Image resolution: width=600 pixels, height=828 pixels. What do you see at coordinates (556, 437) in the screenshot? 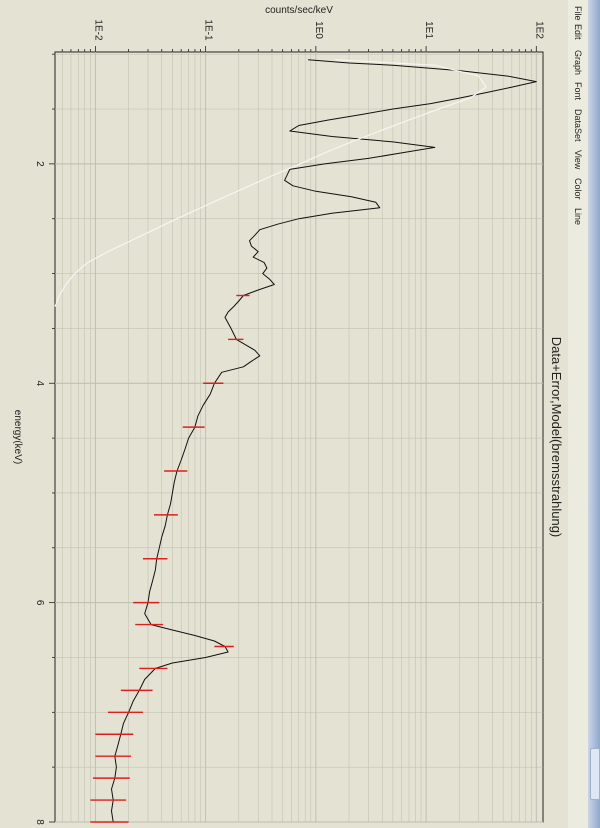
I see `chart-title: Data+Error,Model(bremsstrahlung)` at bounding box center [556, 437].